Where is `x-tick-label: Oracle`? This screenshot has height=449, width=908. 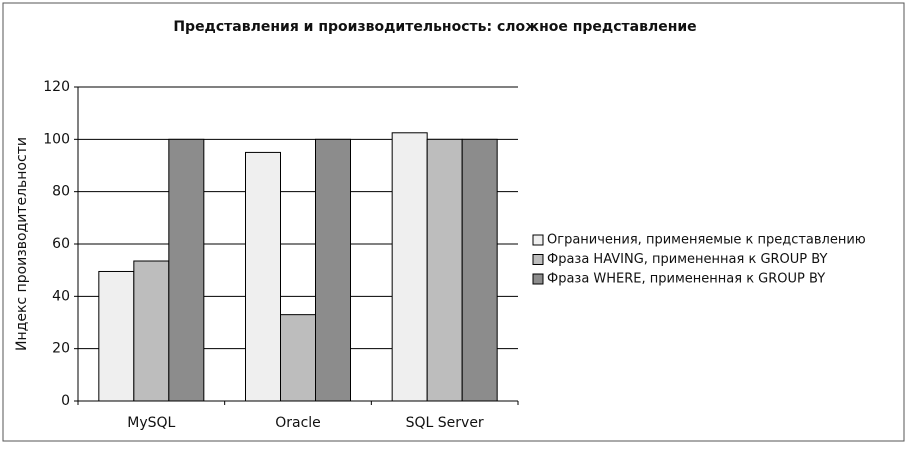
x-tick-label: Oracle is located at coordinates (298, 423).